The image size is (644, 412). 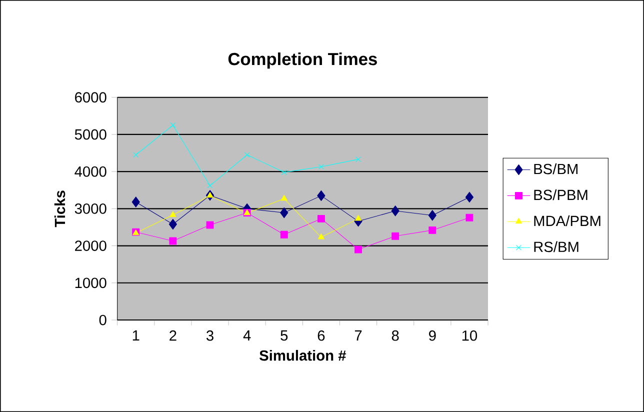 What do you see at coordinates (561, 194) in the screenshot?
I see `legend-label: BS/PBM` at bounding box center [561, 194].